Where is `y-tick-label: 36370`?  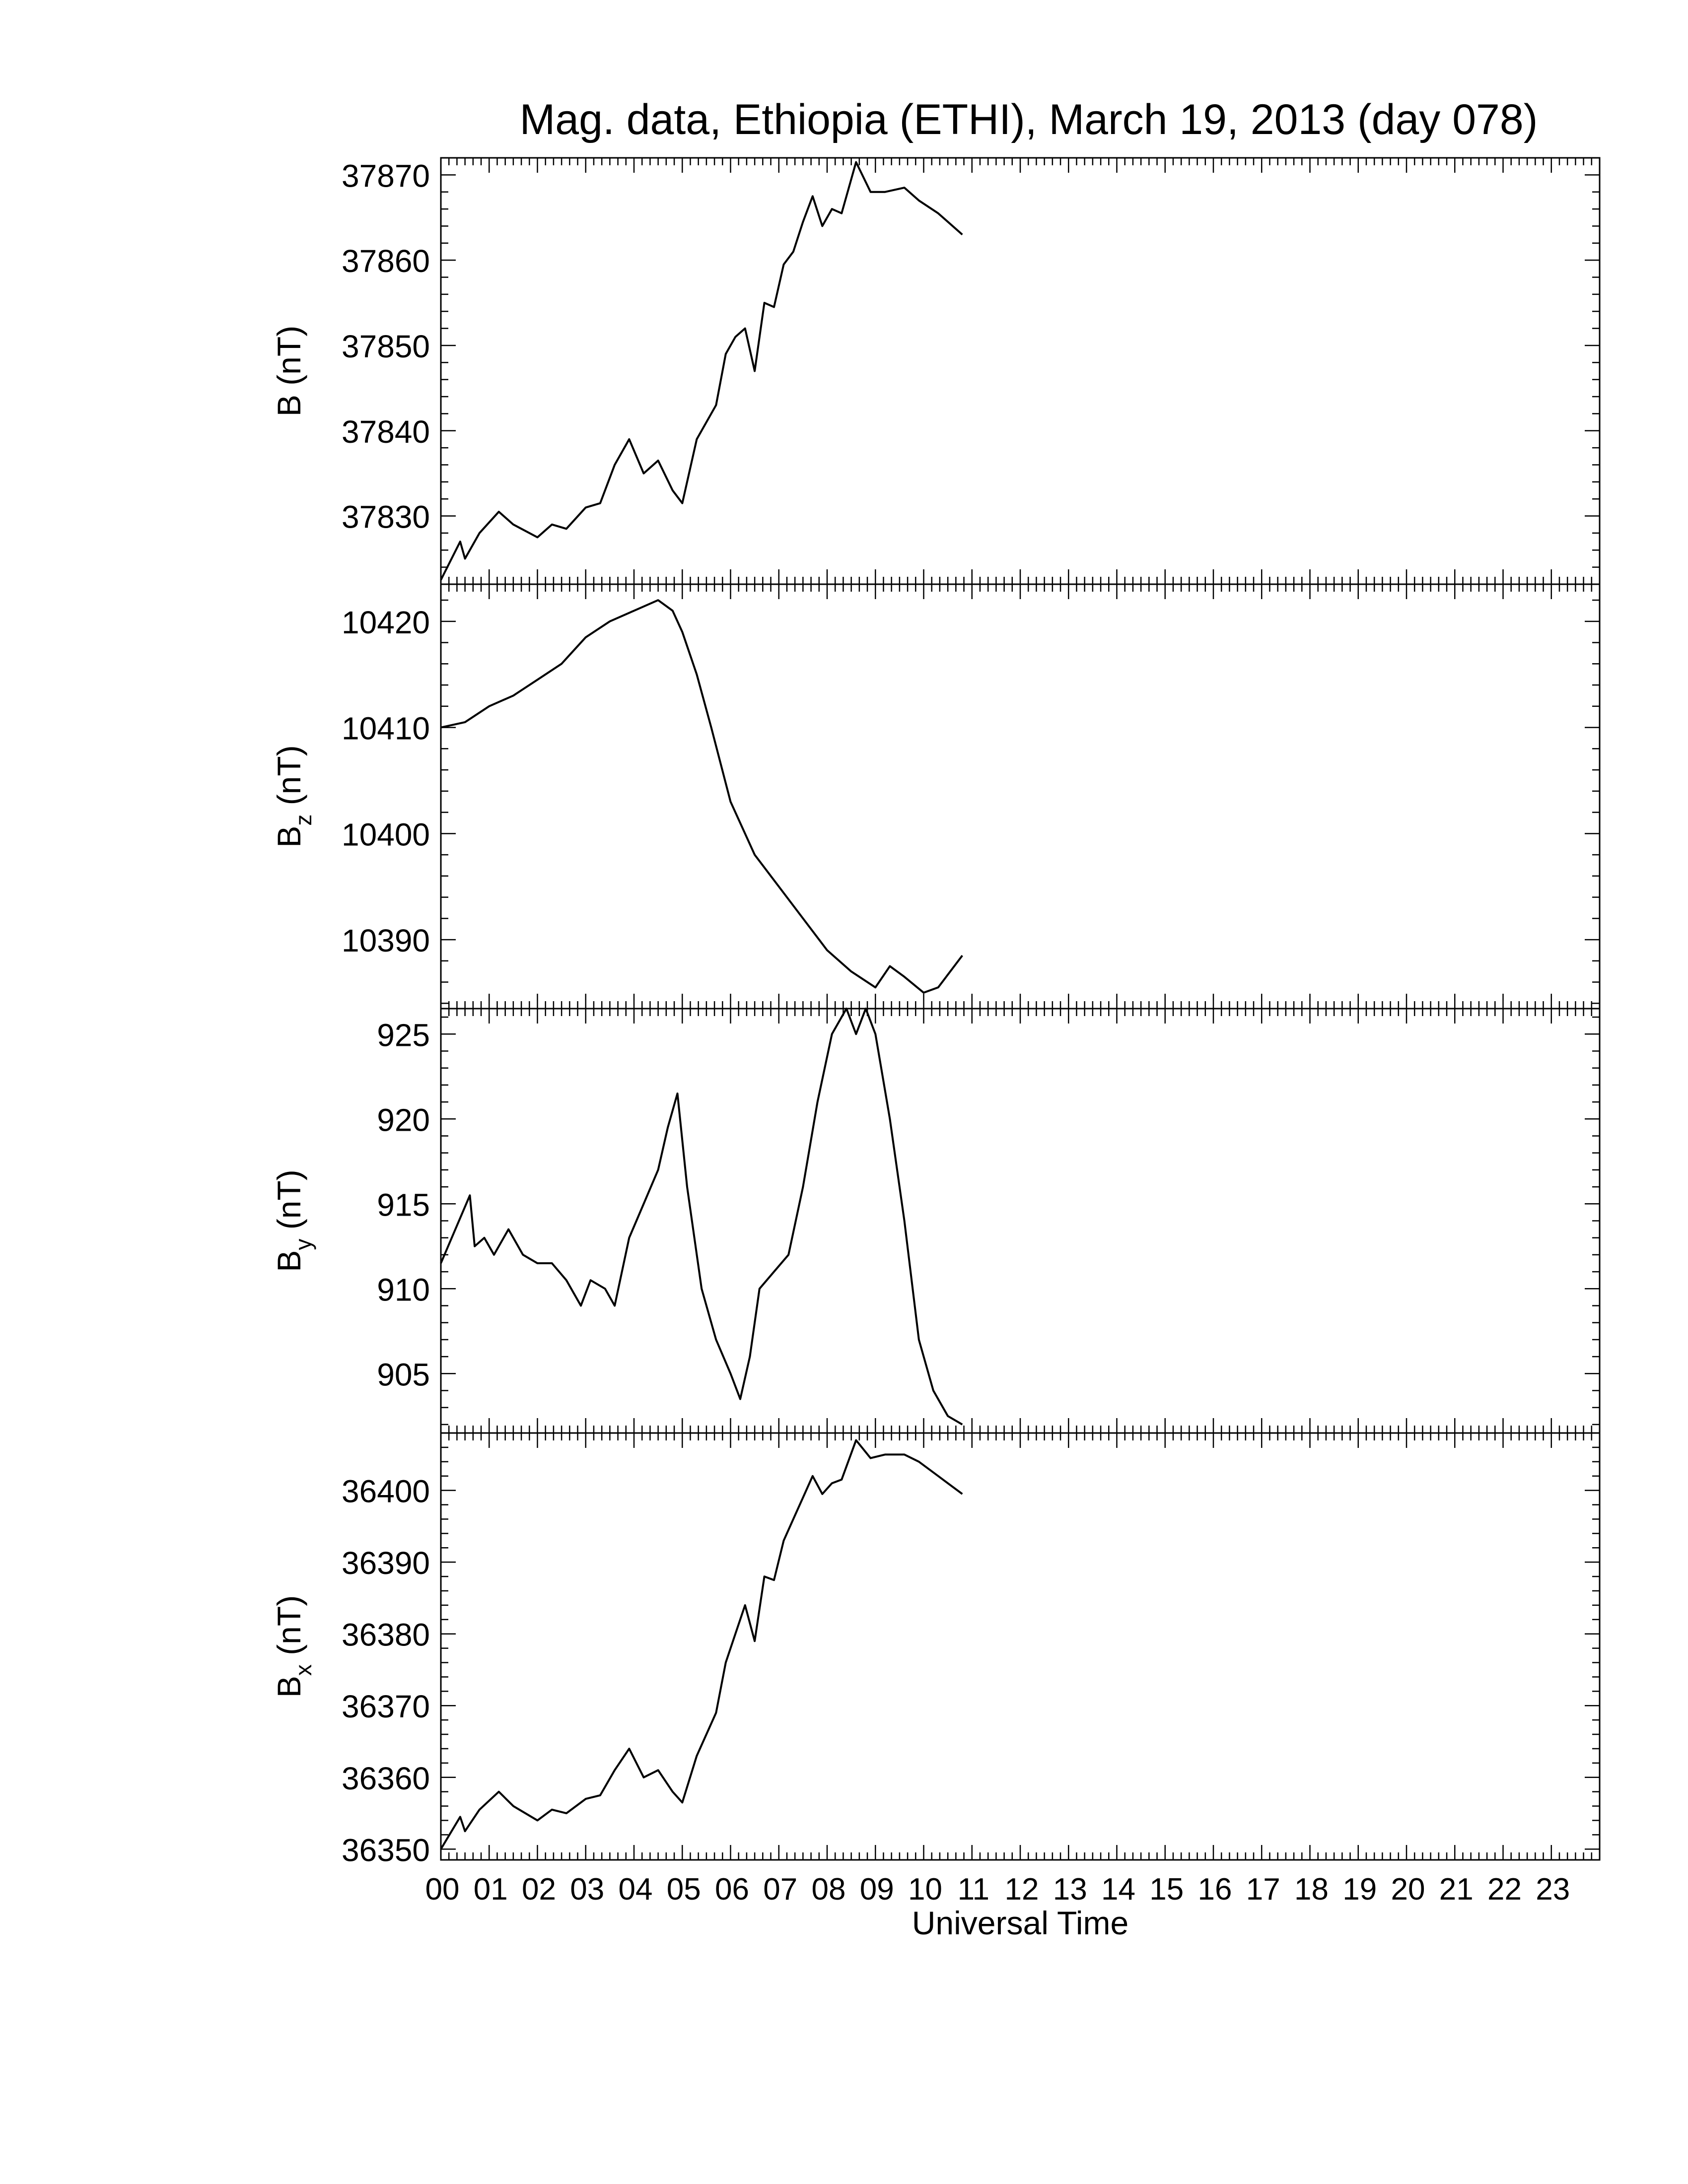 y-tick-label: 36370 is located at coordinates (386, 1706).